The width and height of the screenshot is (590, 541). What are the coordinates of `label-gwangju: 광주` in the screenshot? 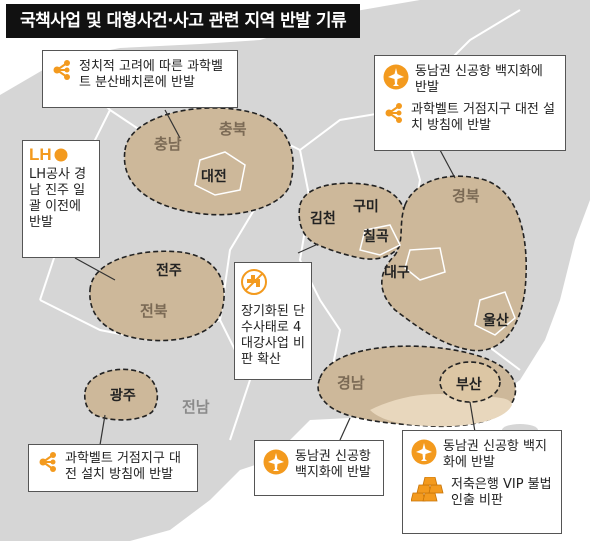 It's located at (123, 396).